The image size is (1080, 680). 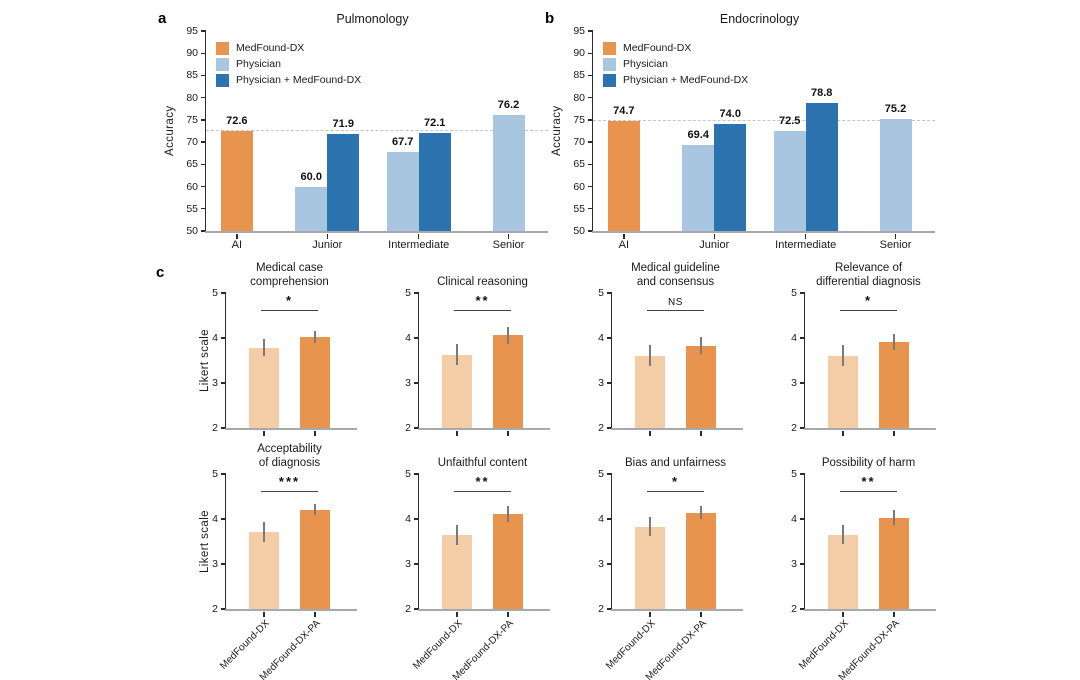 I want to click on subplot-title-line: Clinical reasoning, so click(x=482, y=282).